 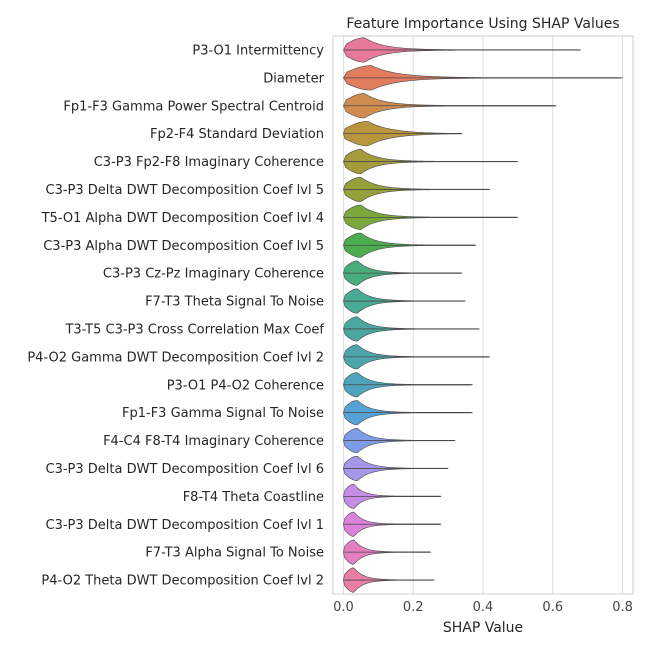 What do you see at coordinates (223, 413) in the screenshot?
I see `feature-label: Fp1-F3 Gamma Signal To Noise` at bounding box center [223, 413].